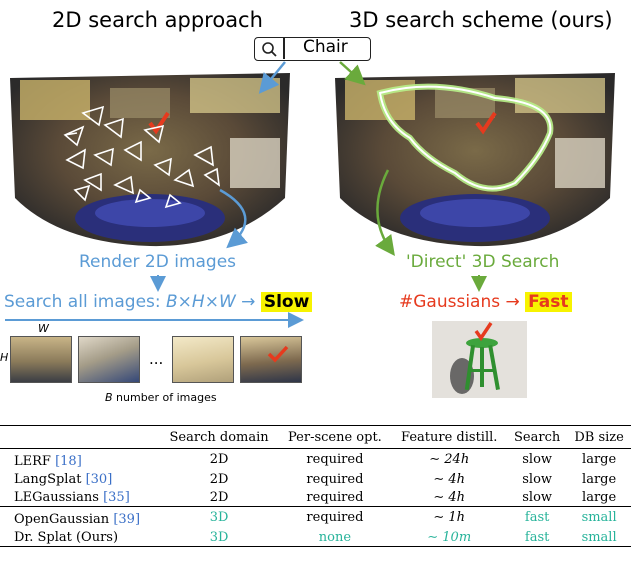 This screenshot has width=631, height=561. I want to click on method-cell: LangSplat [30], so click(80, 479).